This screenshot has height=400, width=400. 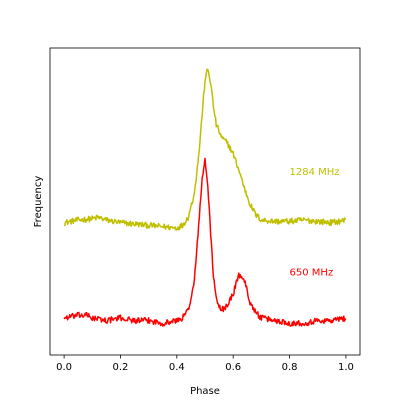 What do you see at coordinates (38, 202) in the screenshot?
I see `y-axis-label: Frequency` at bounding box center [38, 202].